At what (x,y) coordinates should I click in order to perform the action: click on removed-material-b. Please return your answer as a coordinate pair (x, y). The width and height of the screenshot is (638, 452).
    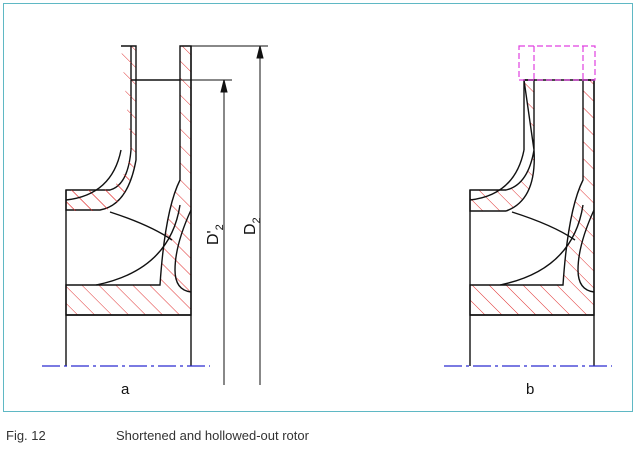
    Looking at the image, I should click on (557, 63).